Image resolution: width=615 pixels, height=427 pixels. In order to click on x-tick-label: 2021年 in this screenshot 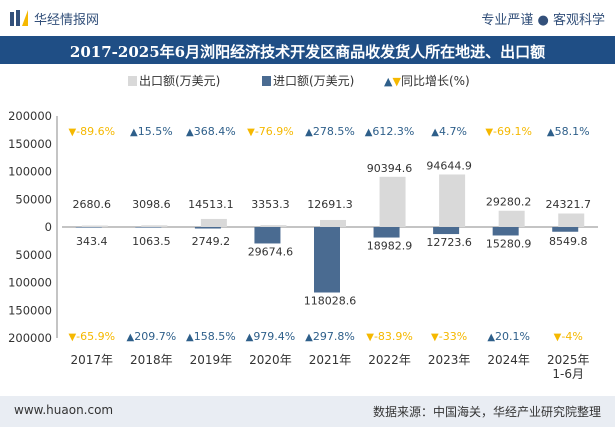, I will do `click(330, 360)`.